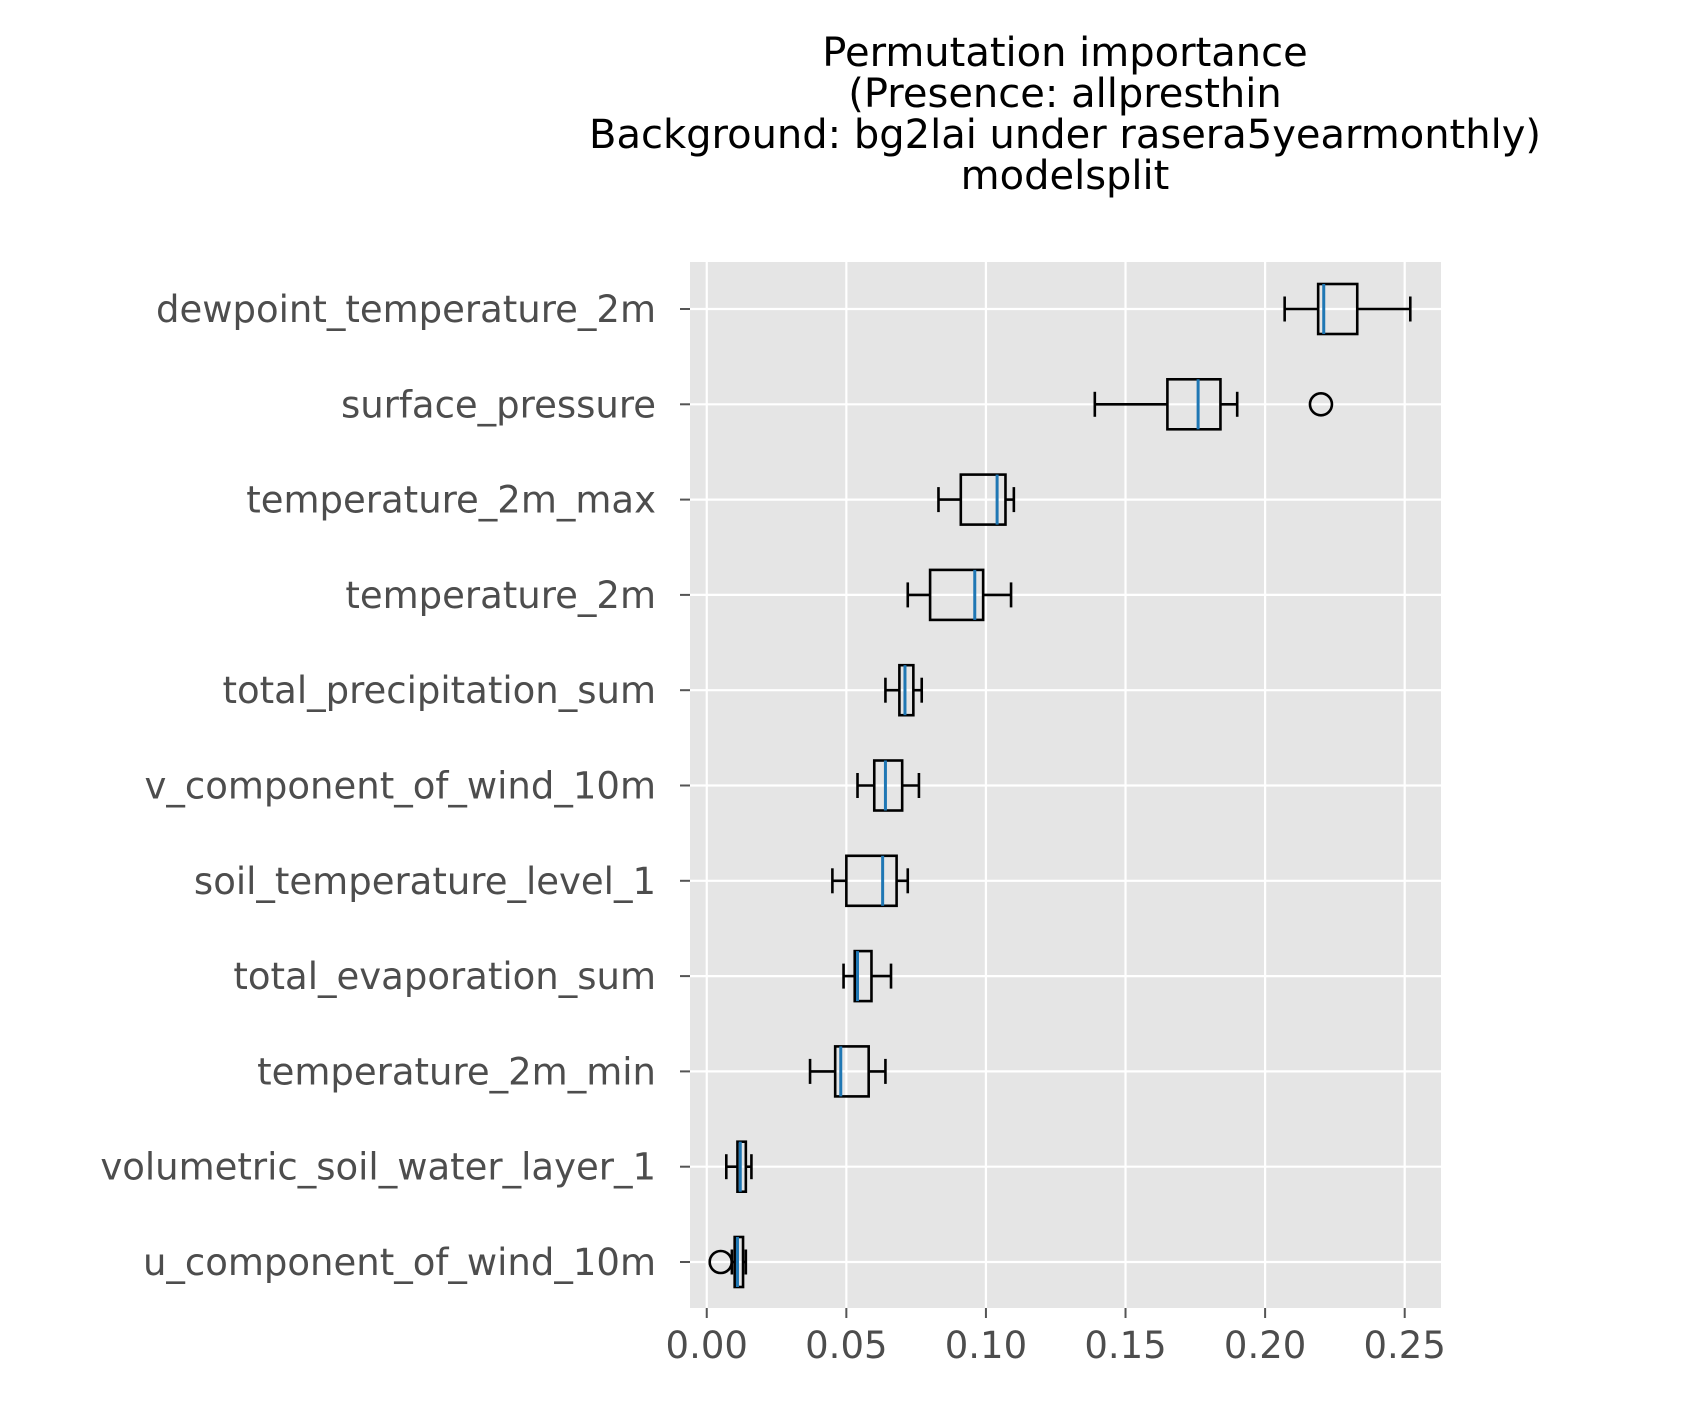 The height and width of the screenshot is (1401, 1693). Describe the element at coordinates (1064, 94) in the screenshot. I see `title-line: (Presence: allpresthin` at that location.